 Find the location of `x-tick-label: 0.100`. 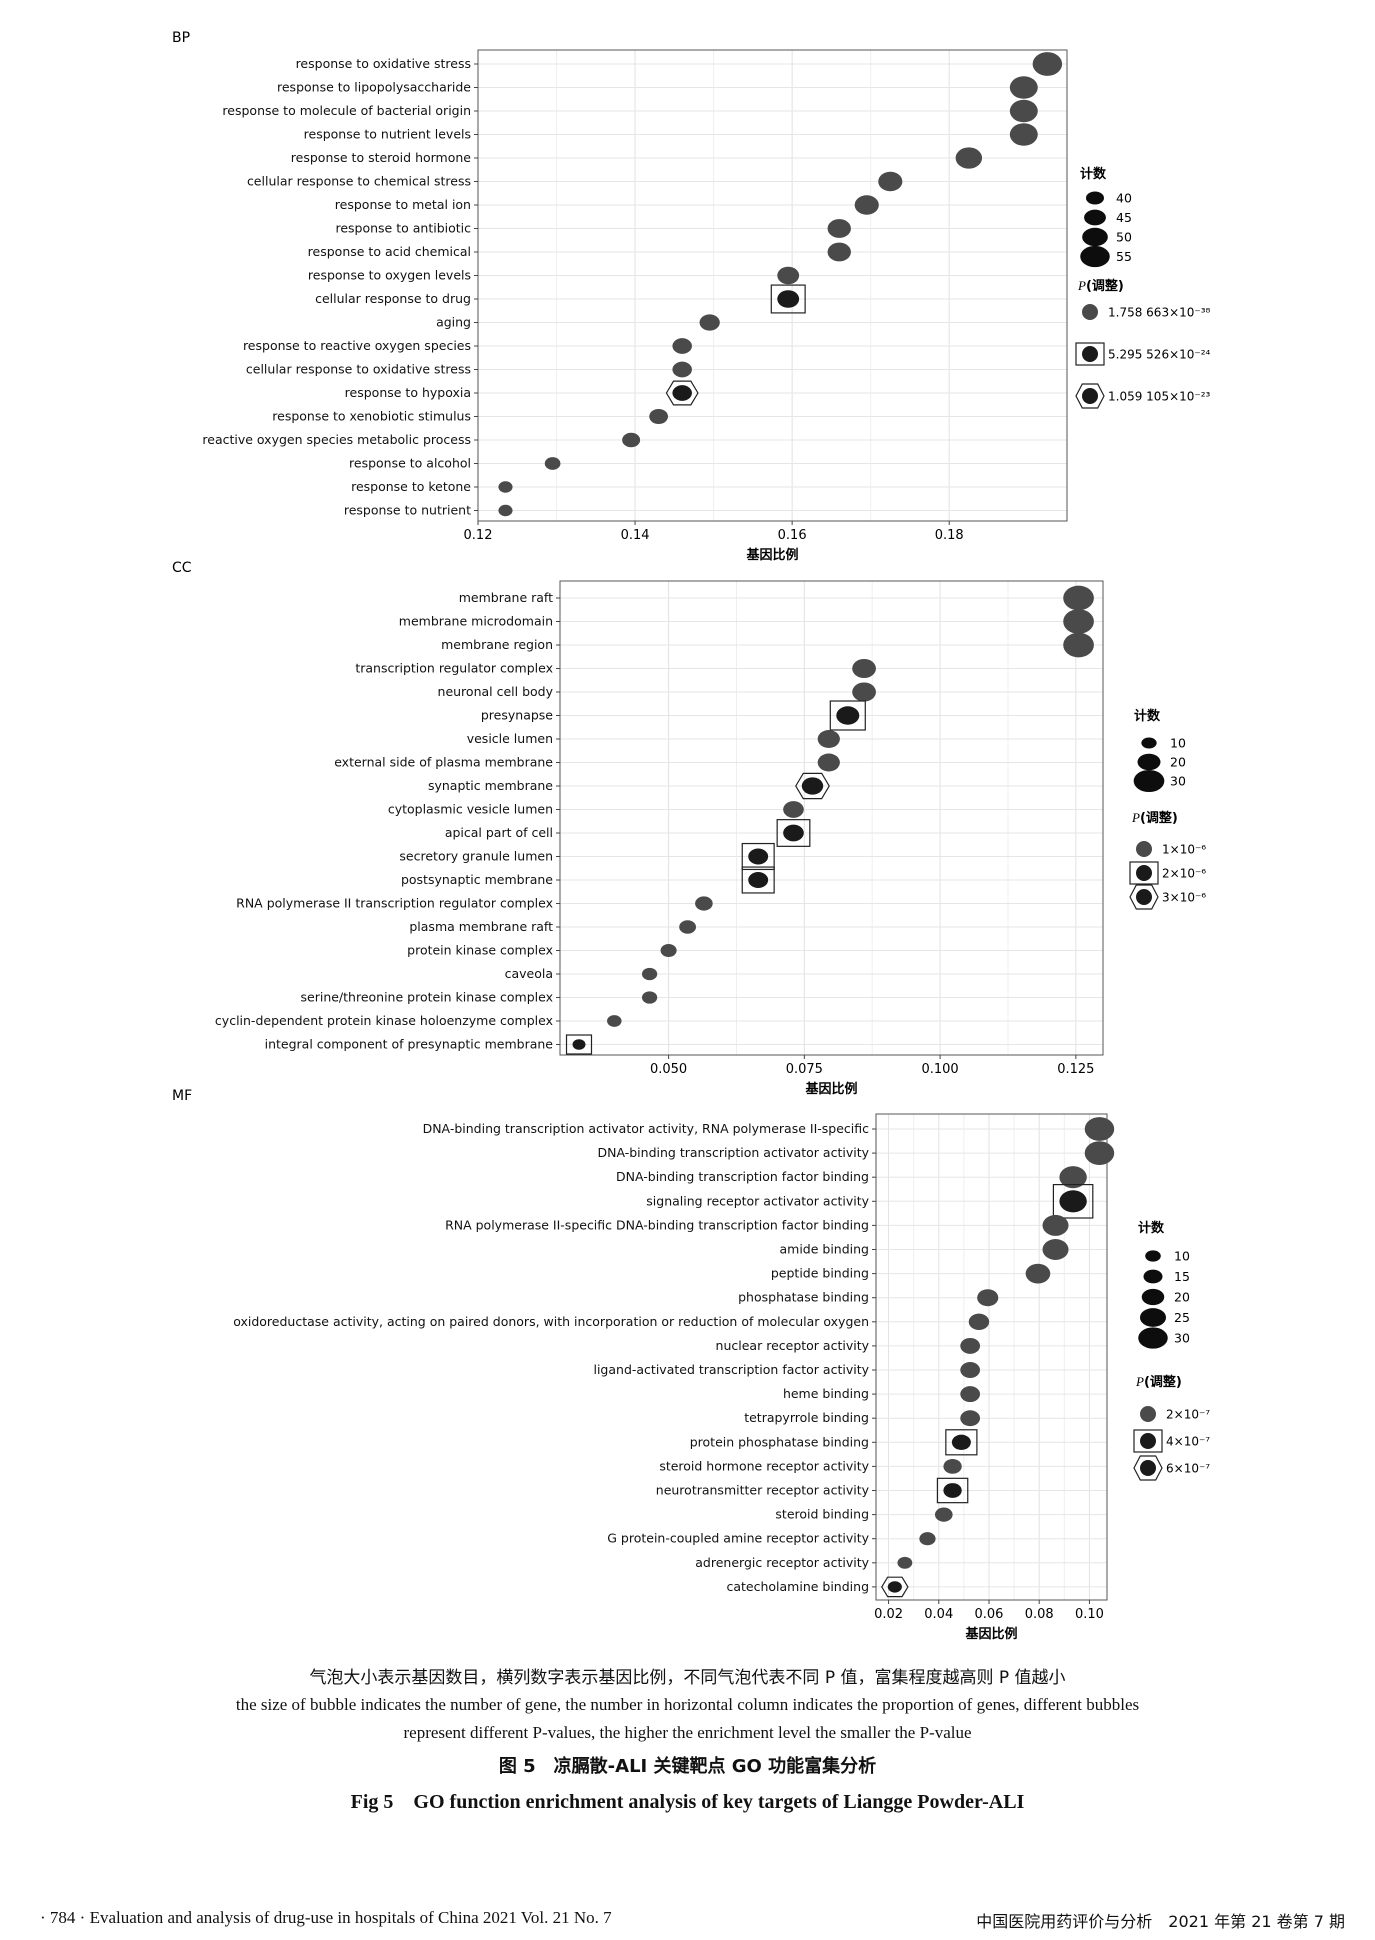

x-tick-label: 0.100 is located at coordinates (939, 1069).